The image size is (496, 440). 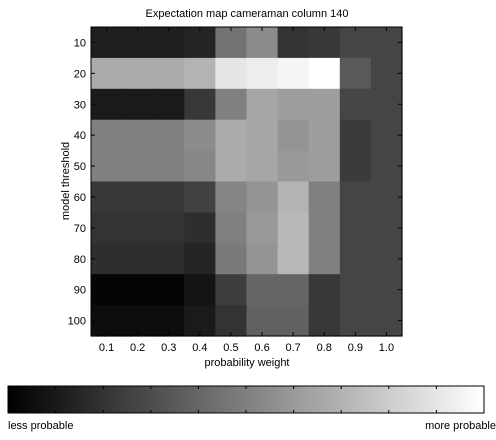 I want to click on x-tick-label: 0.4, so click(x=199, y=348).